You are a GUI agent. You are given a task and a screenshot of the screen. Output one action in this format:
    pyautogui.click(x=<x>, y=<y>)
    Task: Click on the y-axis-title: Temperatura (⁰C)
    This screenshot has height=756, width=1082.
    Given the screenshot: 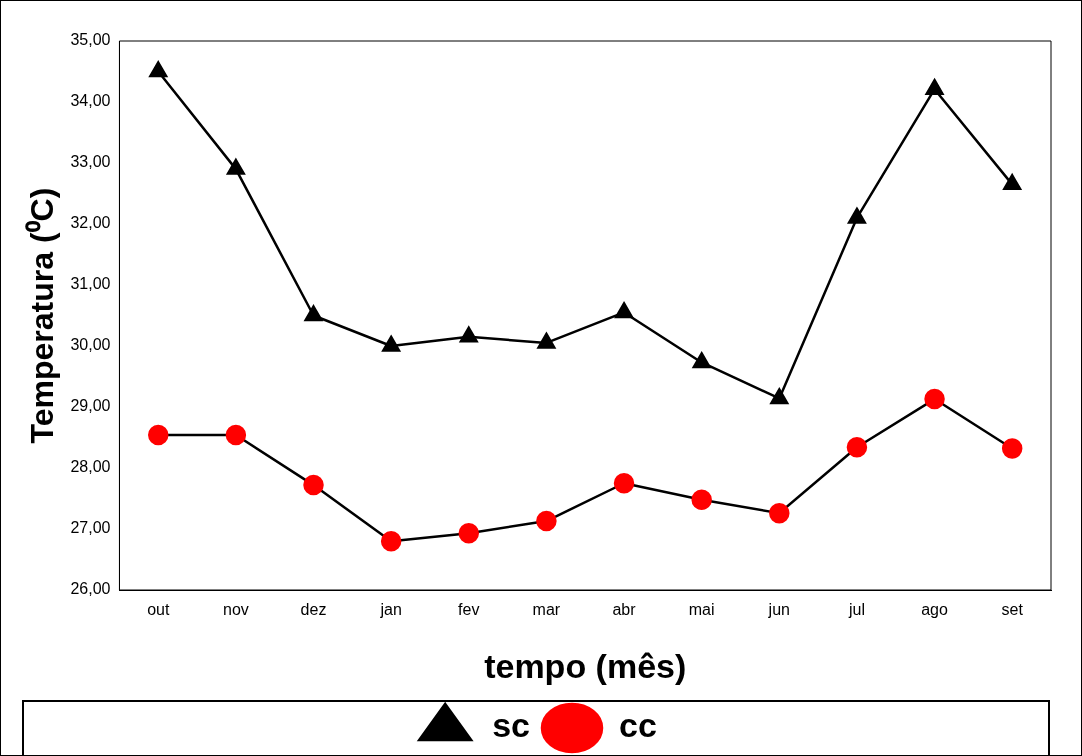 What is the action you would take?
    pyautogui.click(x=42, y=315)
    